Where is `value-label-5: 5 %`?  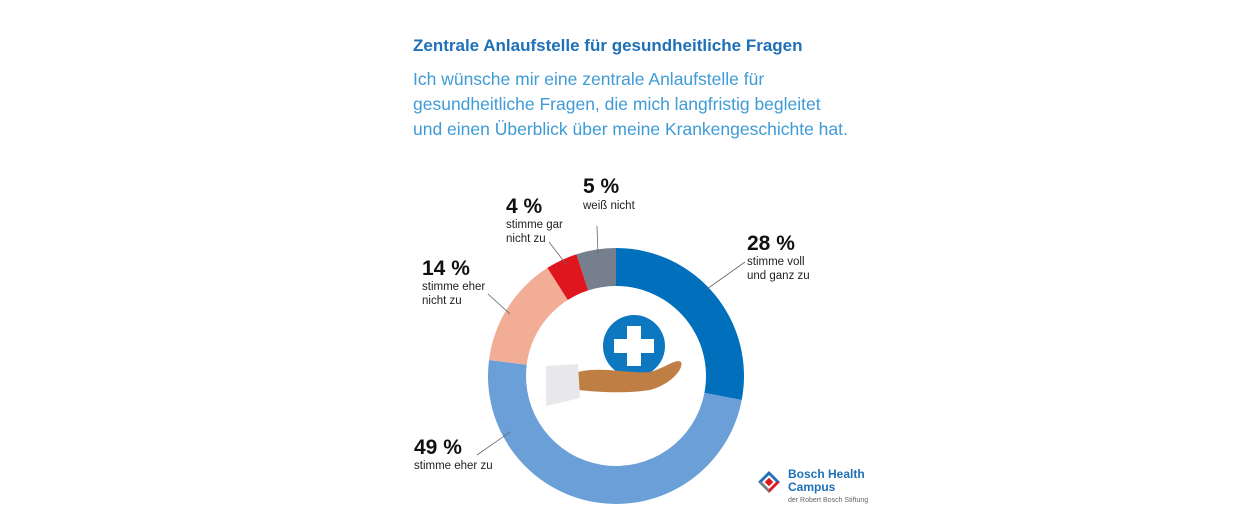
value-label-5: 5 % is located at coordinates (601, 186).